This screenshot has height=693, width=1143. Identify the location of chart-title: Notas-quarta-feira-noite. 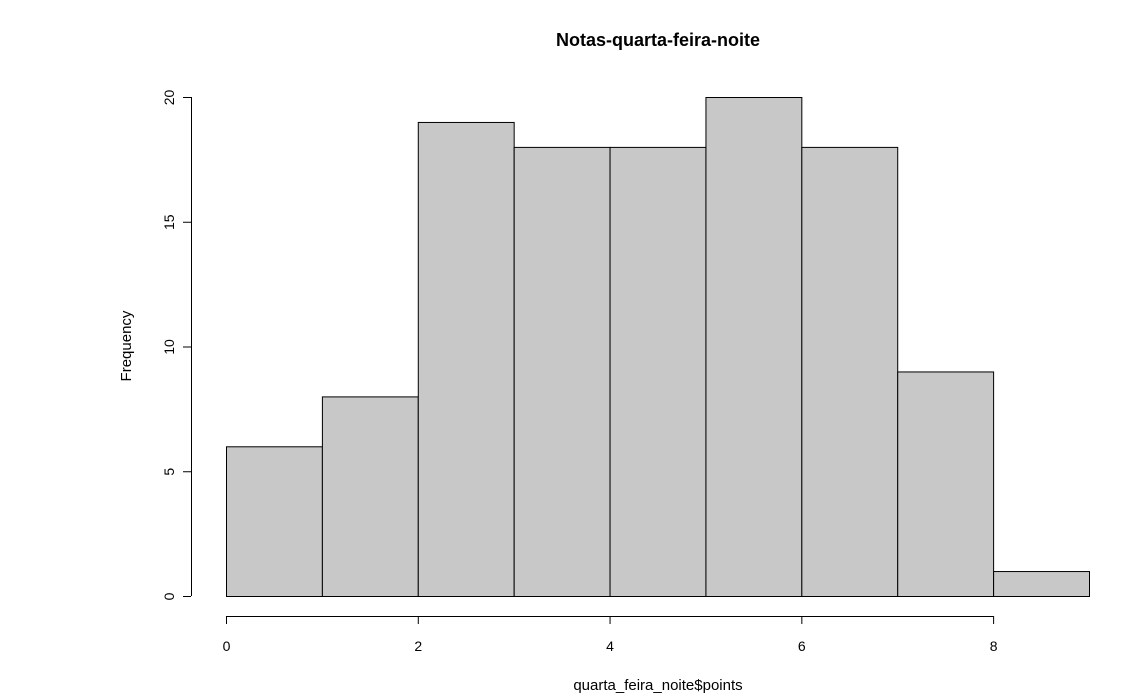
(658, 40).